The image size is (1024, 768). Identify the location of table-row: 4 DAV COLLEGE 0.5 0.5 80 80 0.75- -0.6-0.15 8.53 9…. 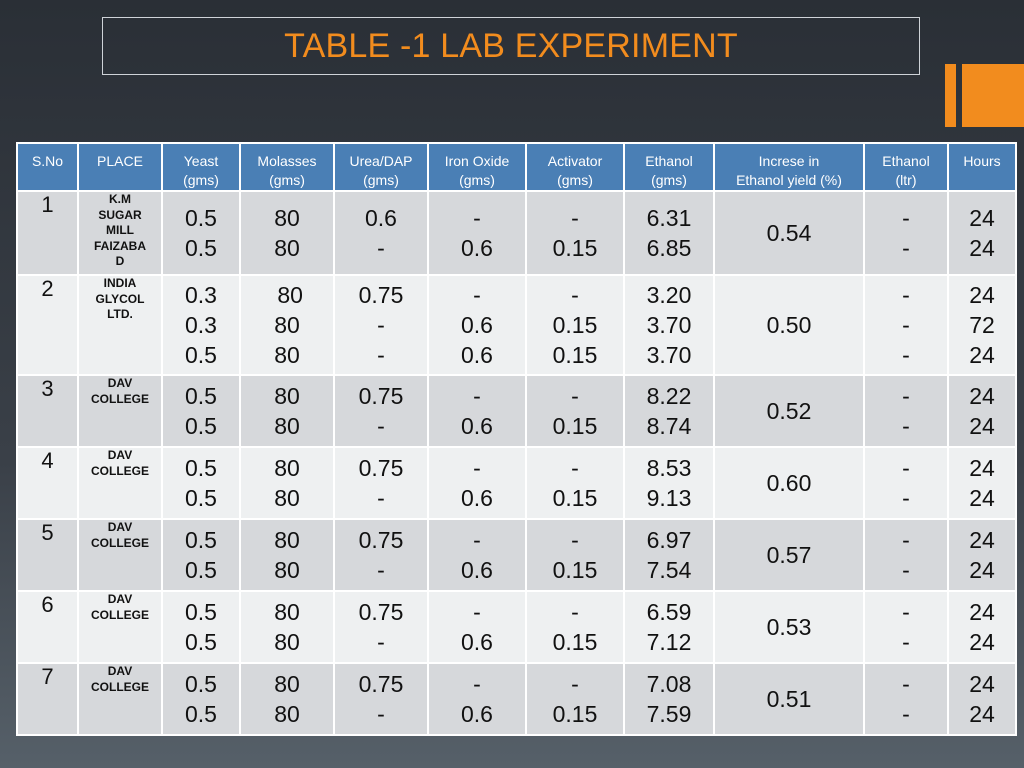
(516, 483).